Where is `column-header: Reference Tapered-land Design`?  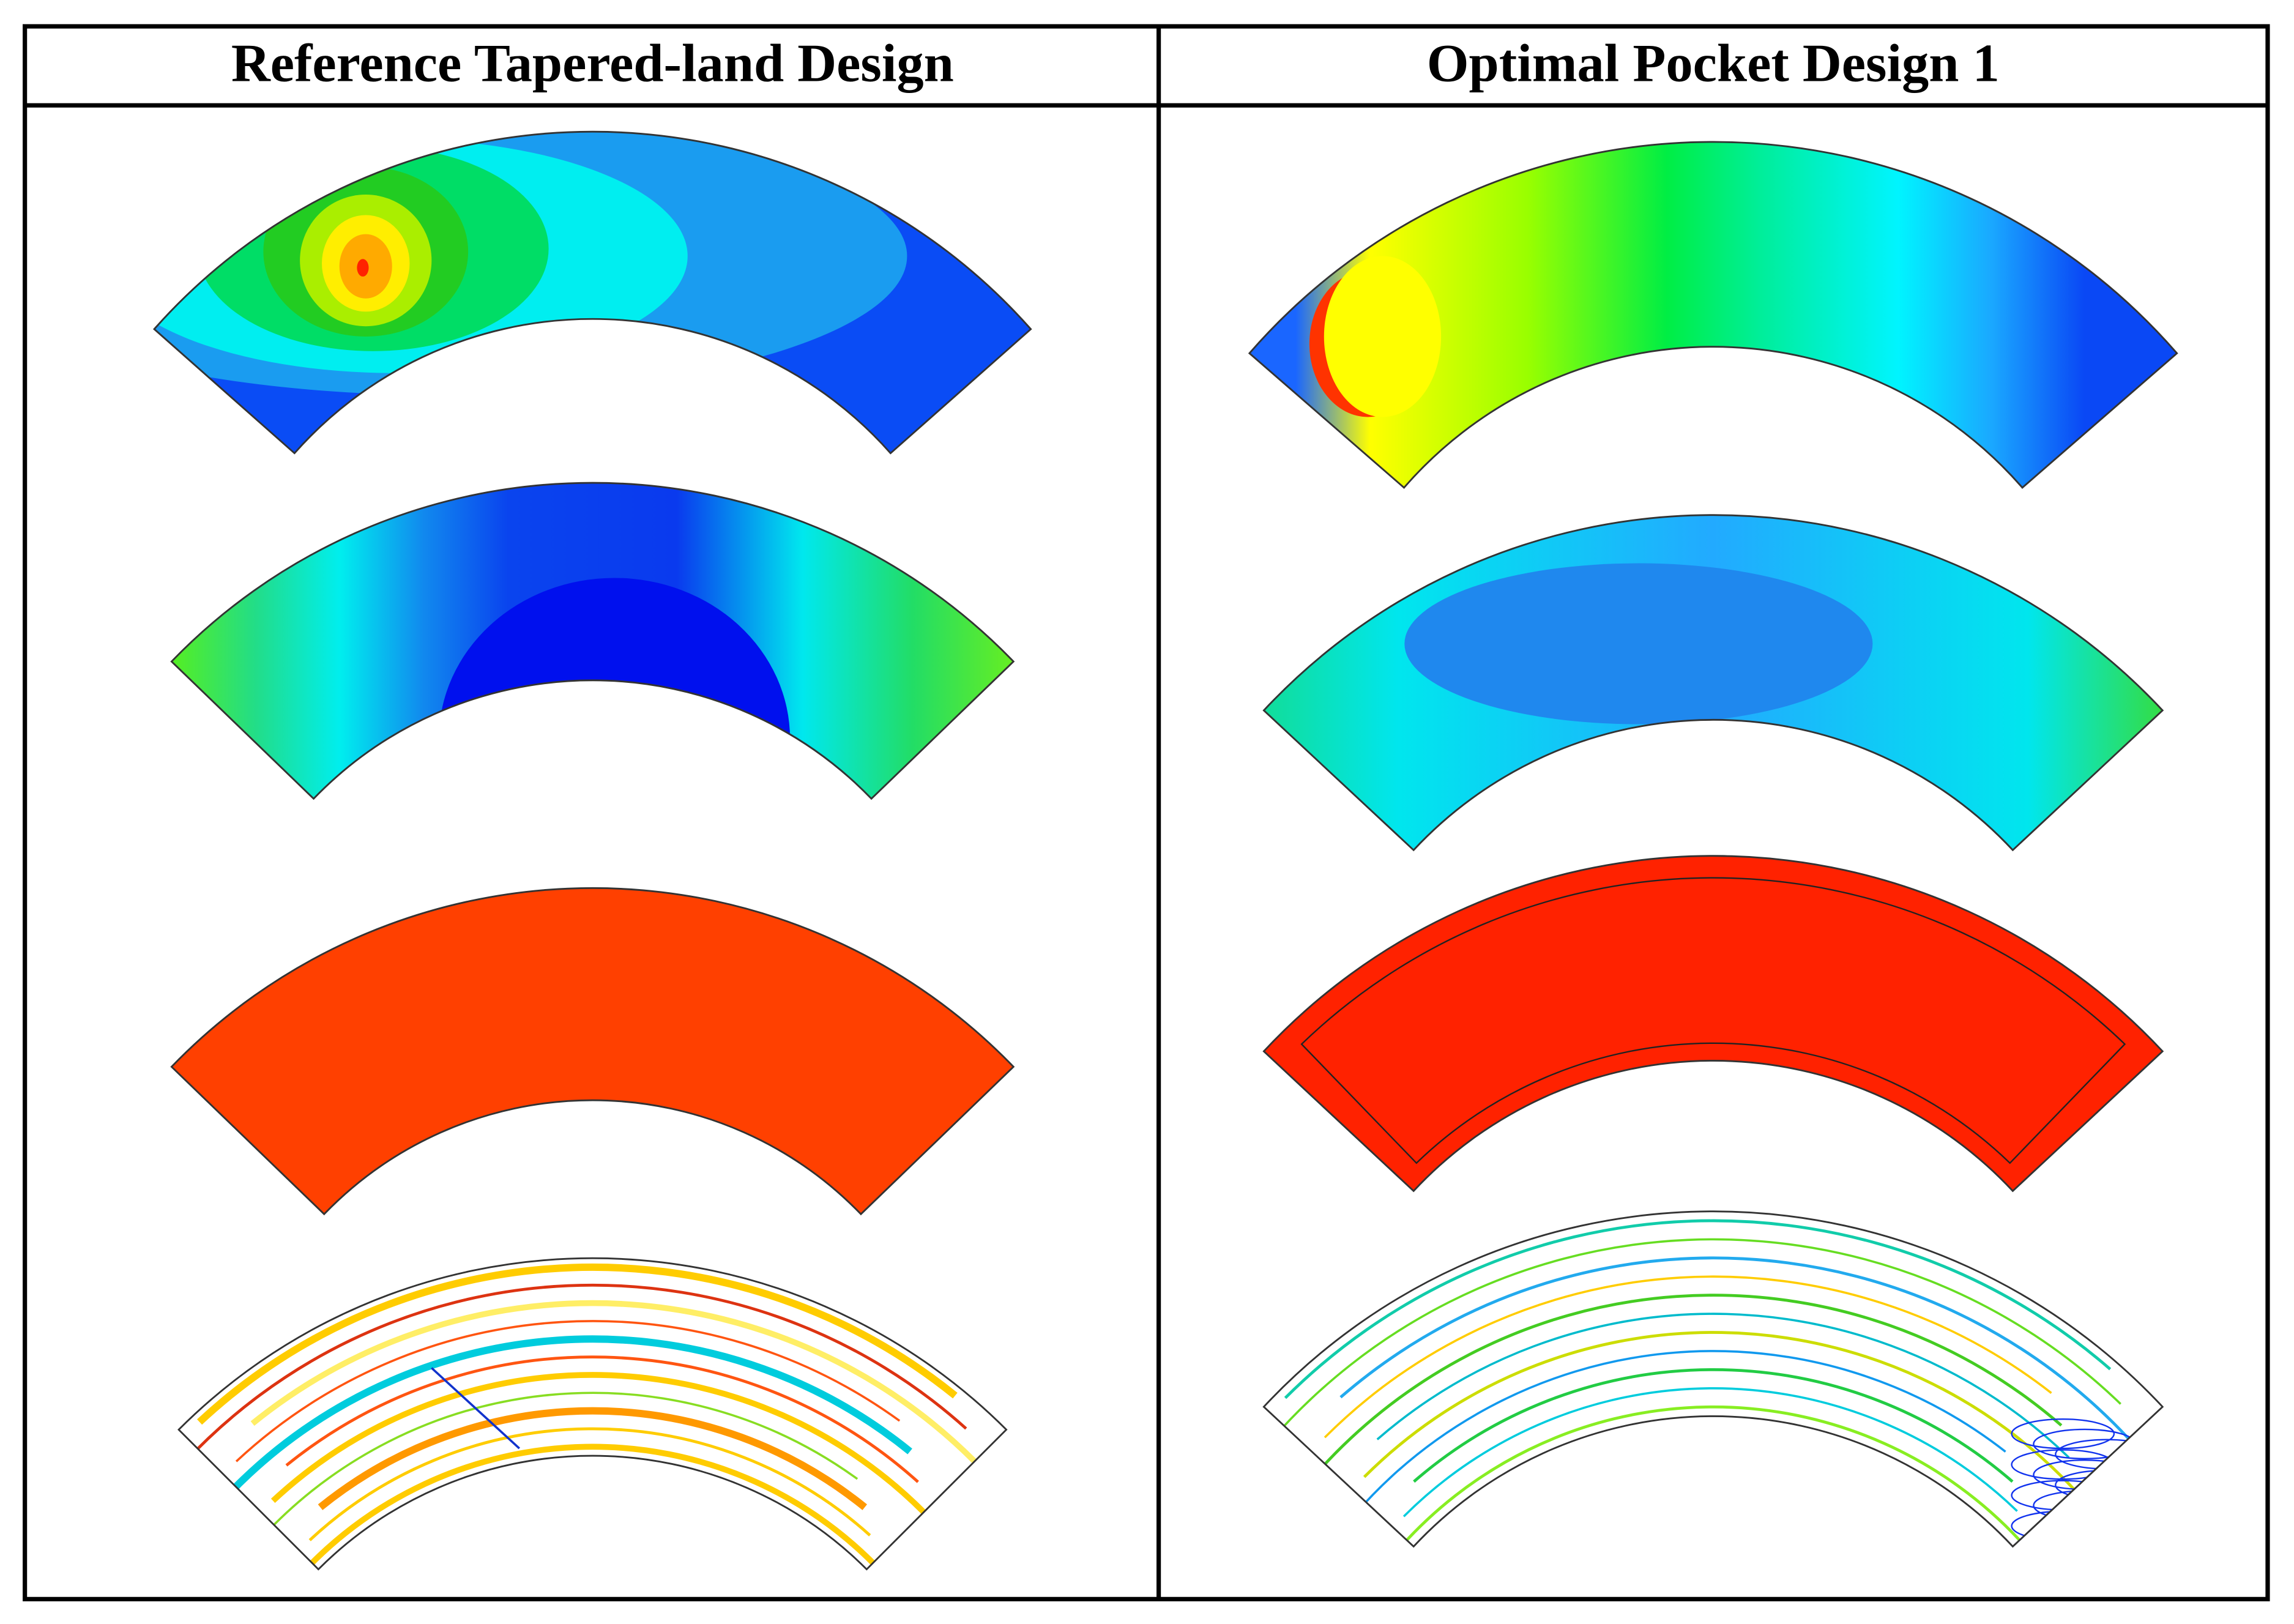 column-header: Reference Tapered-land Design is located at coordinates (592, 64).